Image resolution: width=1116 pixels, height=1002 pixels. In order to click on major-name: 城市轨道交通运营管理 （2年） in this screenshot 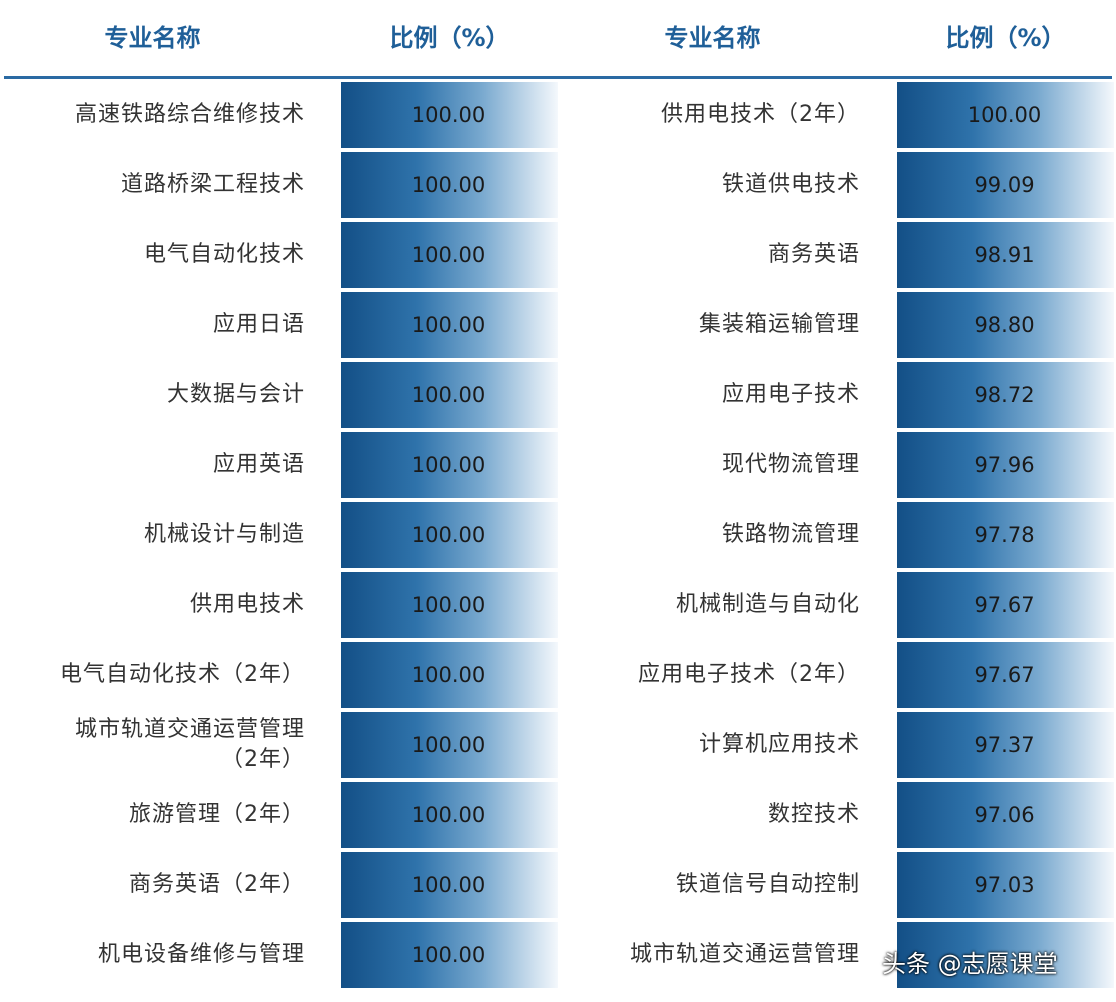, I will do `click(189, 744)`.